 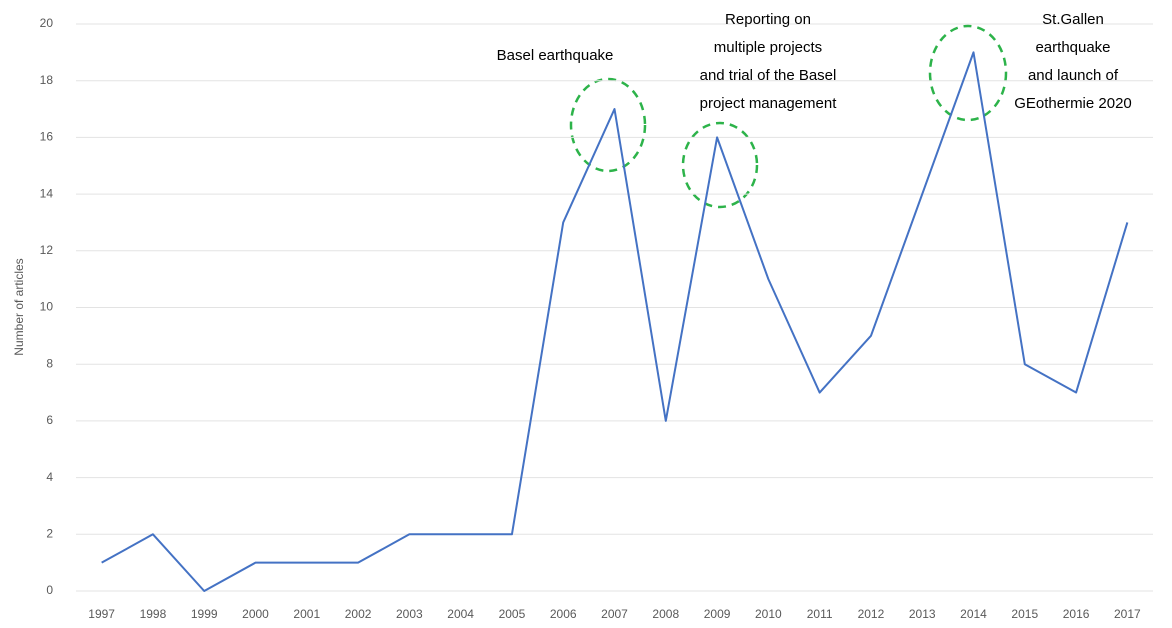 I want to click on x-tick-label: 2003, so click(x=409, y=614).